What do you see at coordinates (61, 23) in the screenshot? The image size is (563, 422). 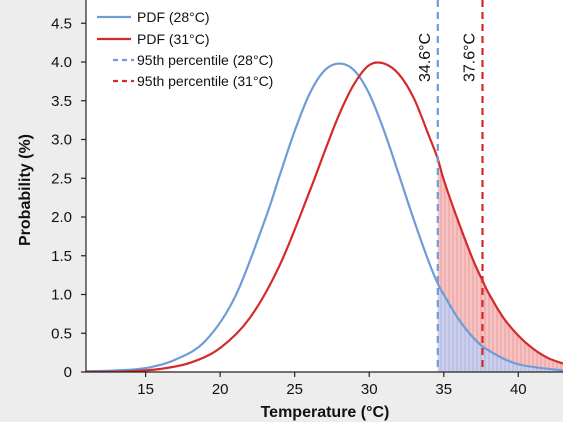 I see `y-tick-label: 4.5` at bounding box center [61, 23].